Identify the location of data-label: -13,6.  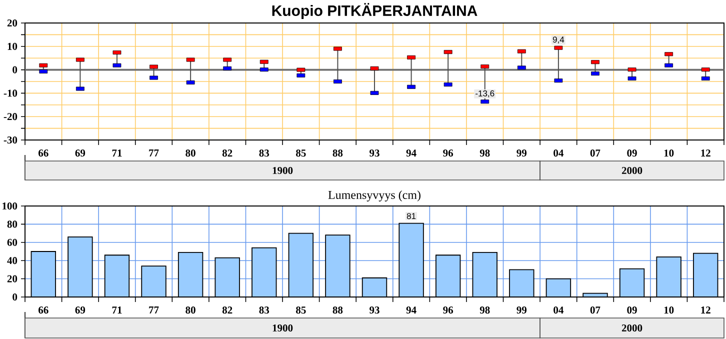
(485, 94).